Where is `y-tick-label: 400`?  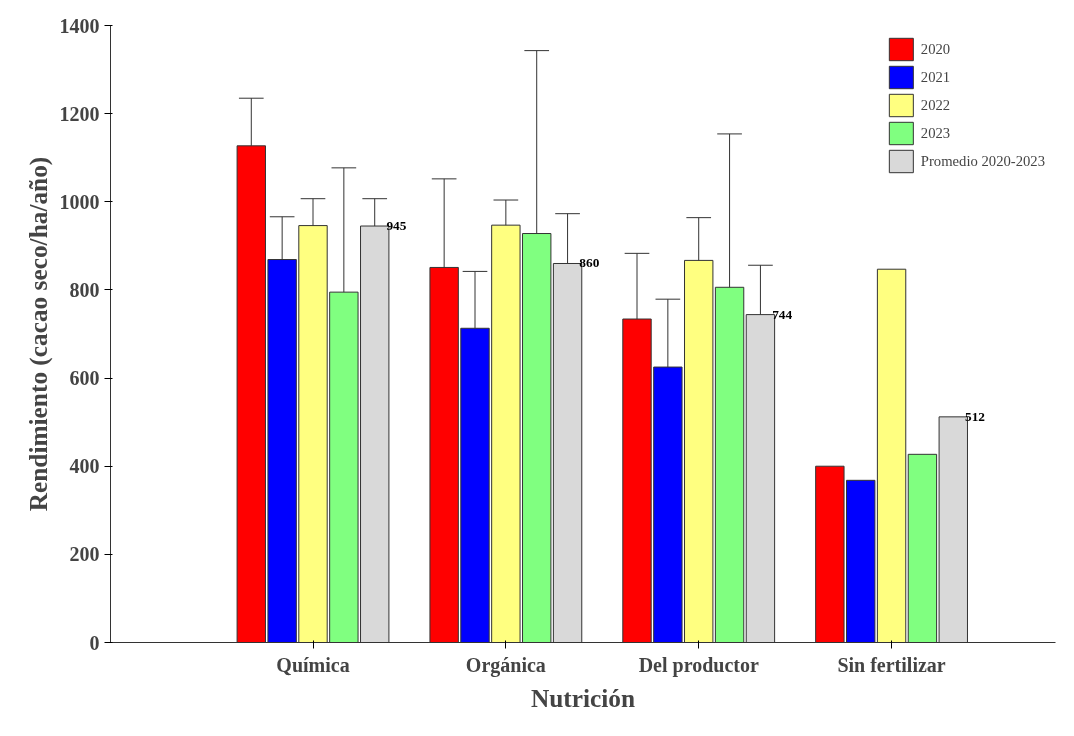 y-tick-label: 400 is located at coordinates (84, 466).